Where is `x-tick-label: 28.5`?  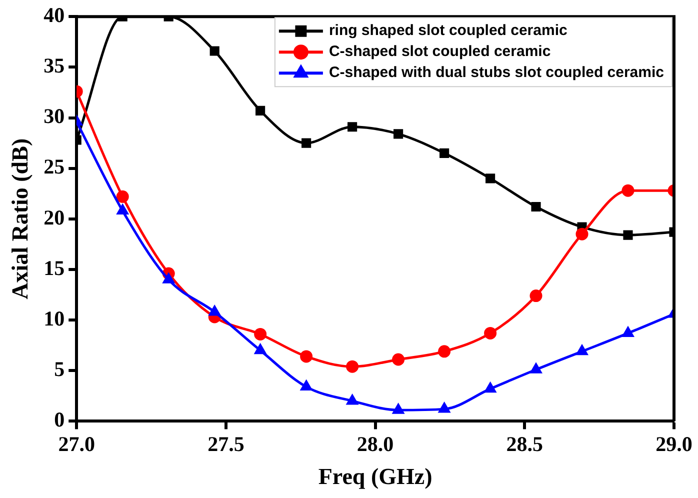 x-tick-label: 28.5 is located at coordinates (525, 444).